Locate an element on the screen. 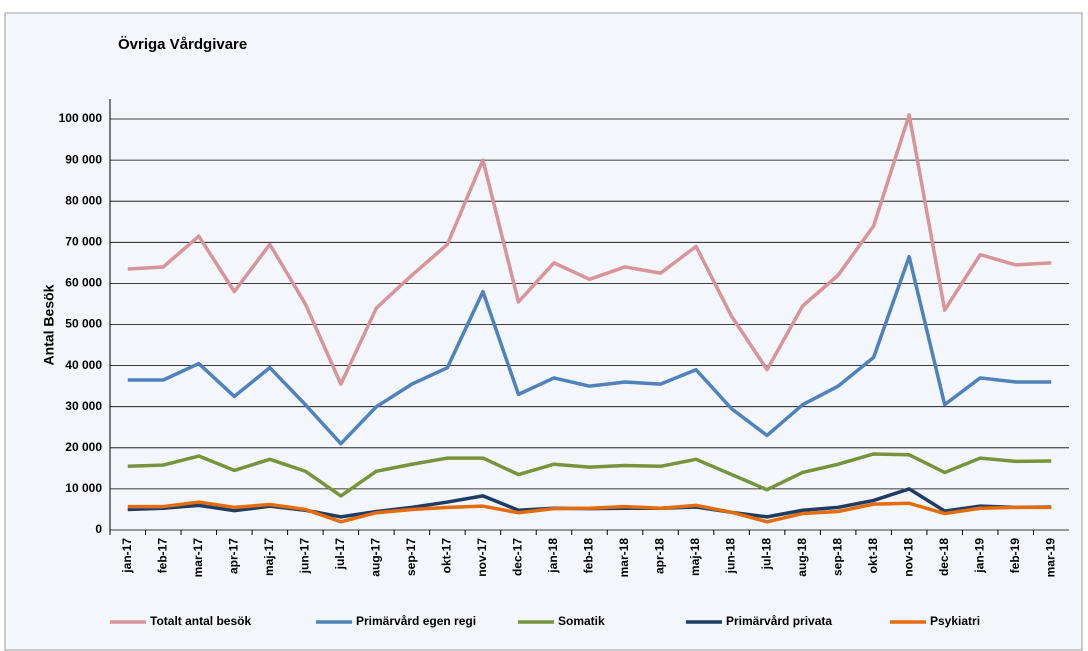 This screenshot has height=651, width=1088. y-tick-label: 90 000 is located at coordinates (83, 159).